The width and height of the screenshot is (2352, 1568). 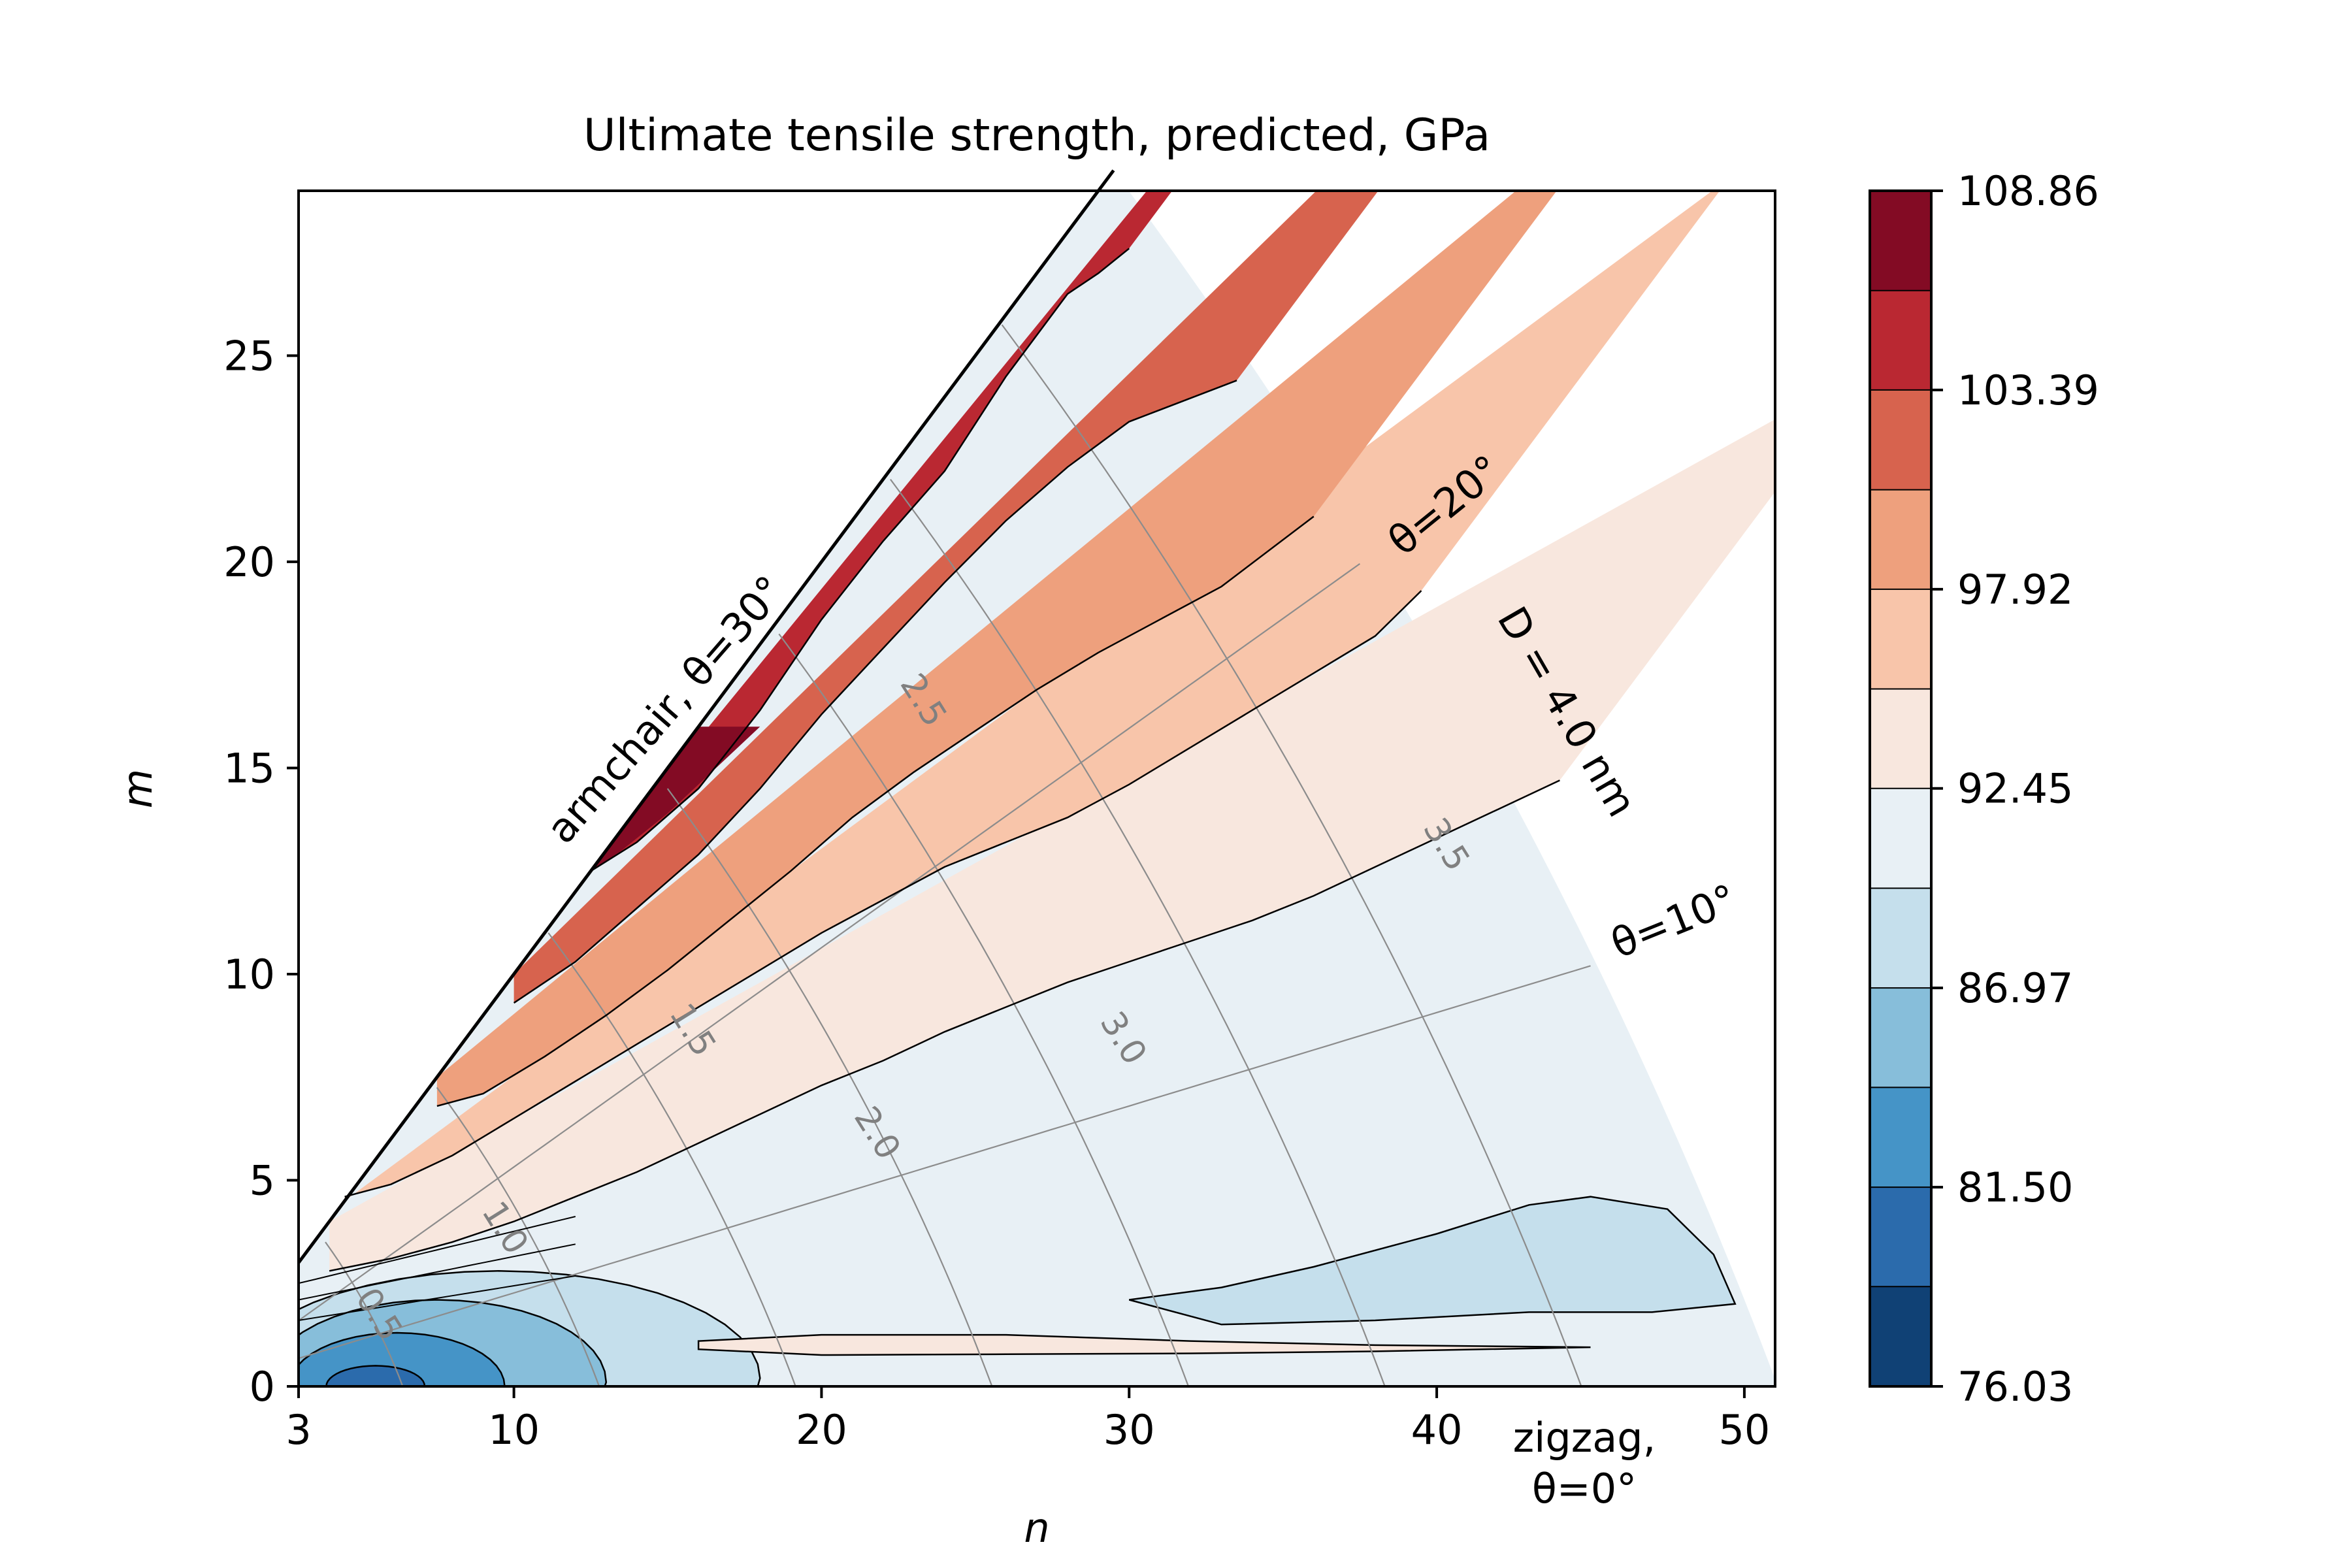 What do you see at coordinates (249, 974) in the screenshot?
I see `y-tick-label: 10` at bounding box center [249, 974].